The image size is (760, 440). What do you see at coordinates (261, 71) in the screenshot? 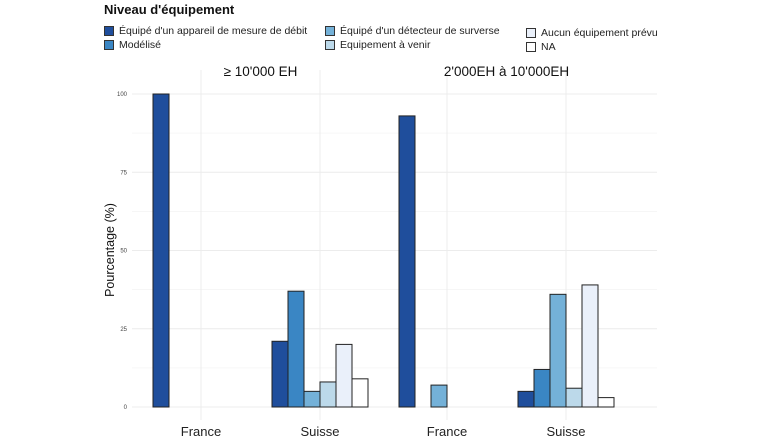
I see `panel-title: ≥ 10'000 EH` at bounding box center [261, 71].